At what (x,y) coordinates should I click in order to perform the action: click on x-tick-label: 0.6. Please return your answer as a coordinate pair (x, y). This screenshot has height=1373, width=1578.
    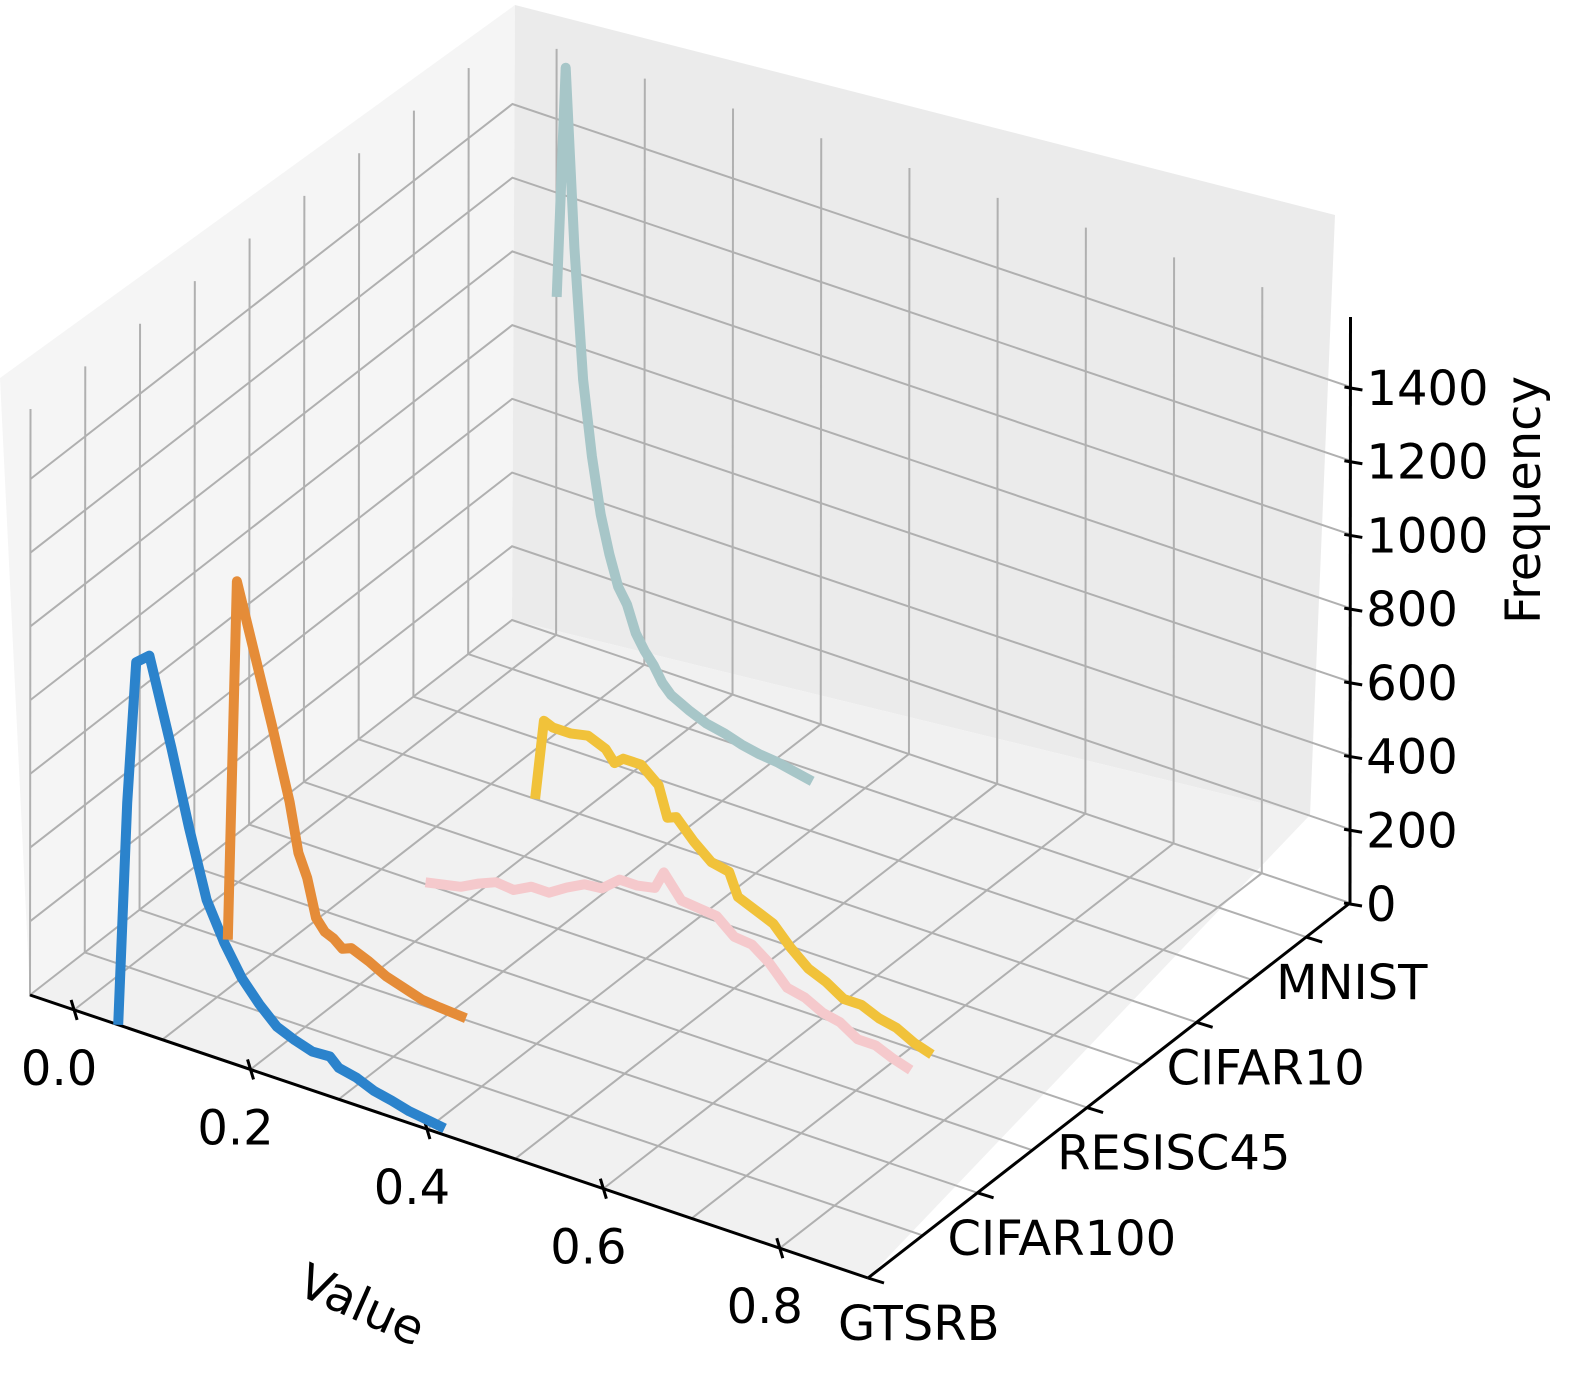
    Looking at the image, I should click on (588, 1248).